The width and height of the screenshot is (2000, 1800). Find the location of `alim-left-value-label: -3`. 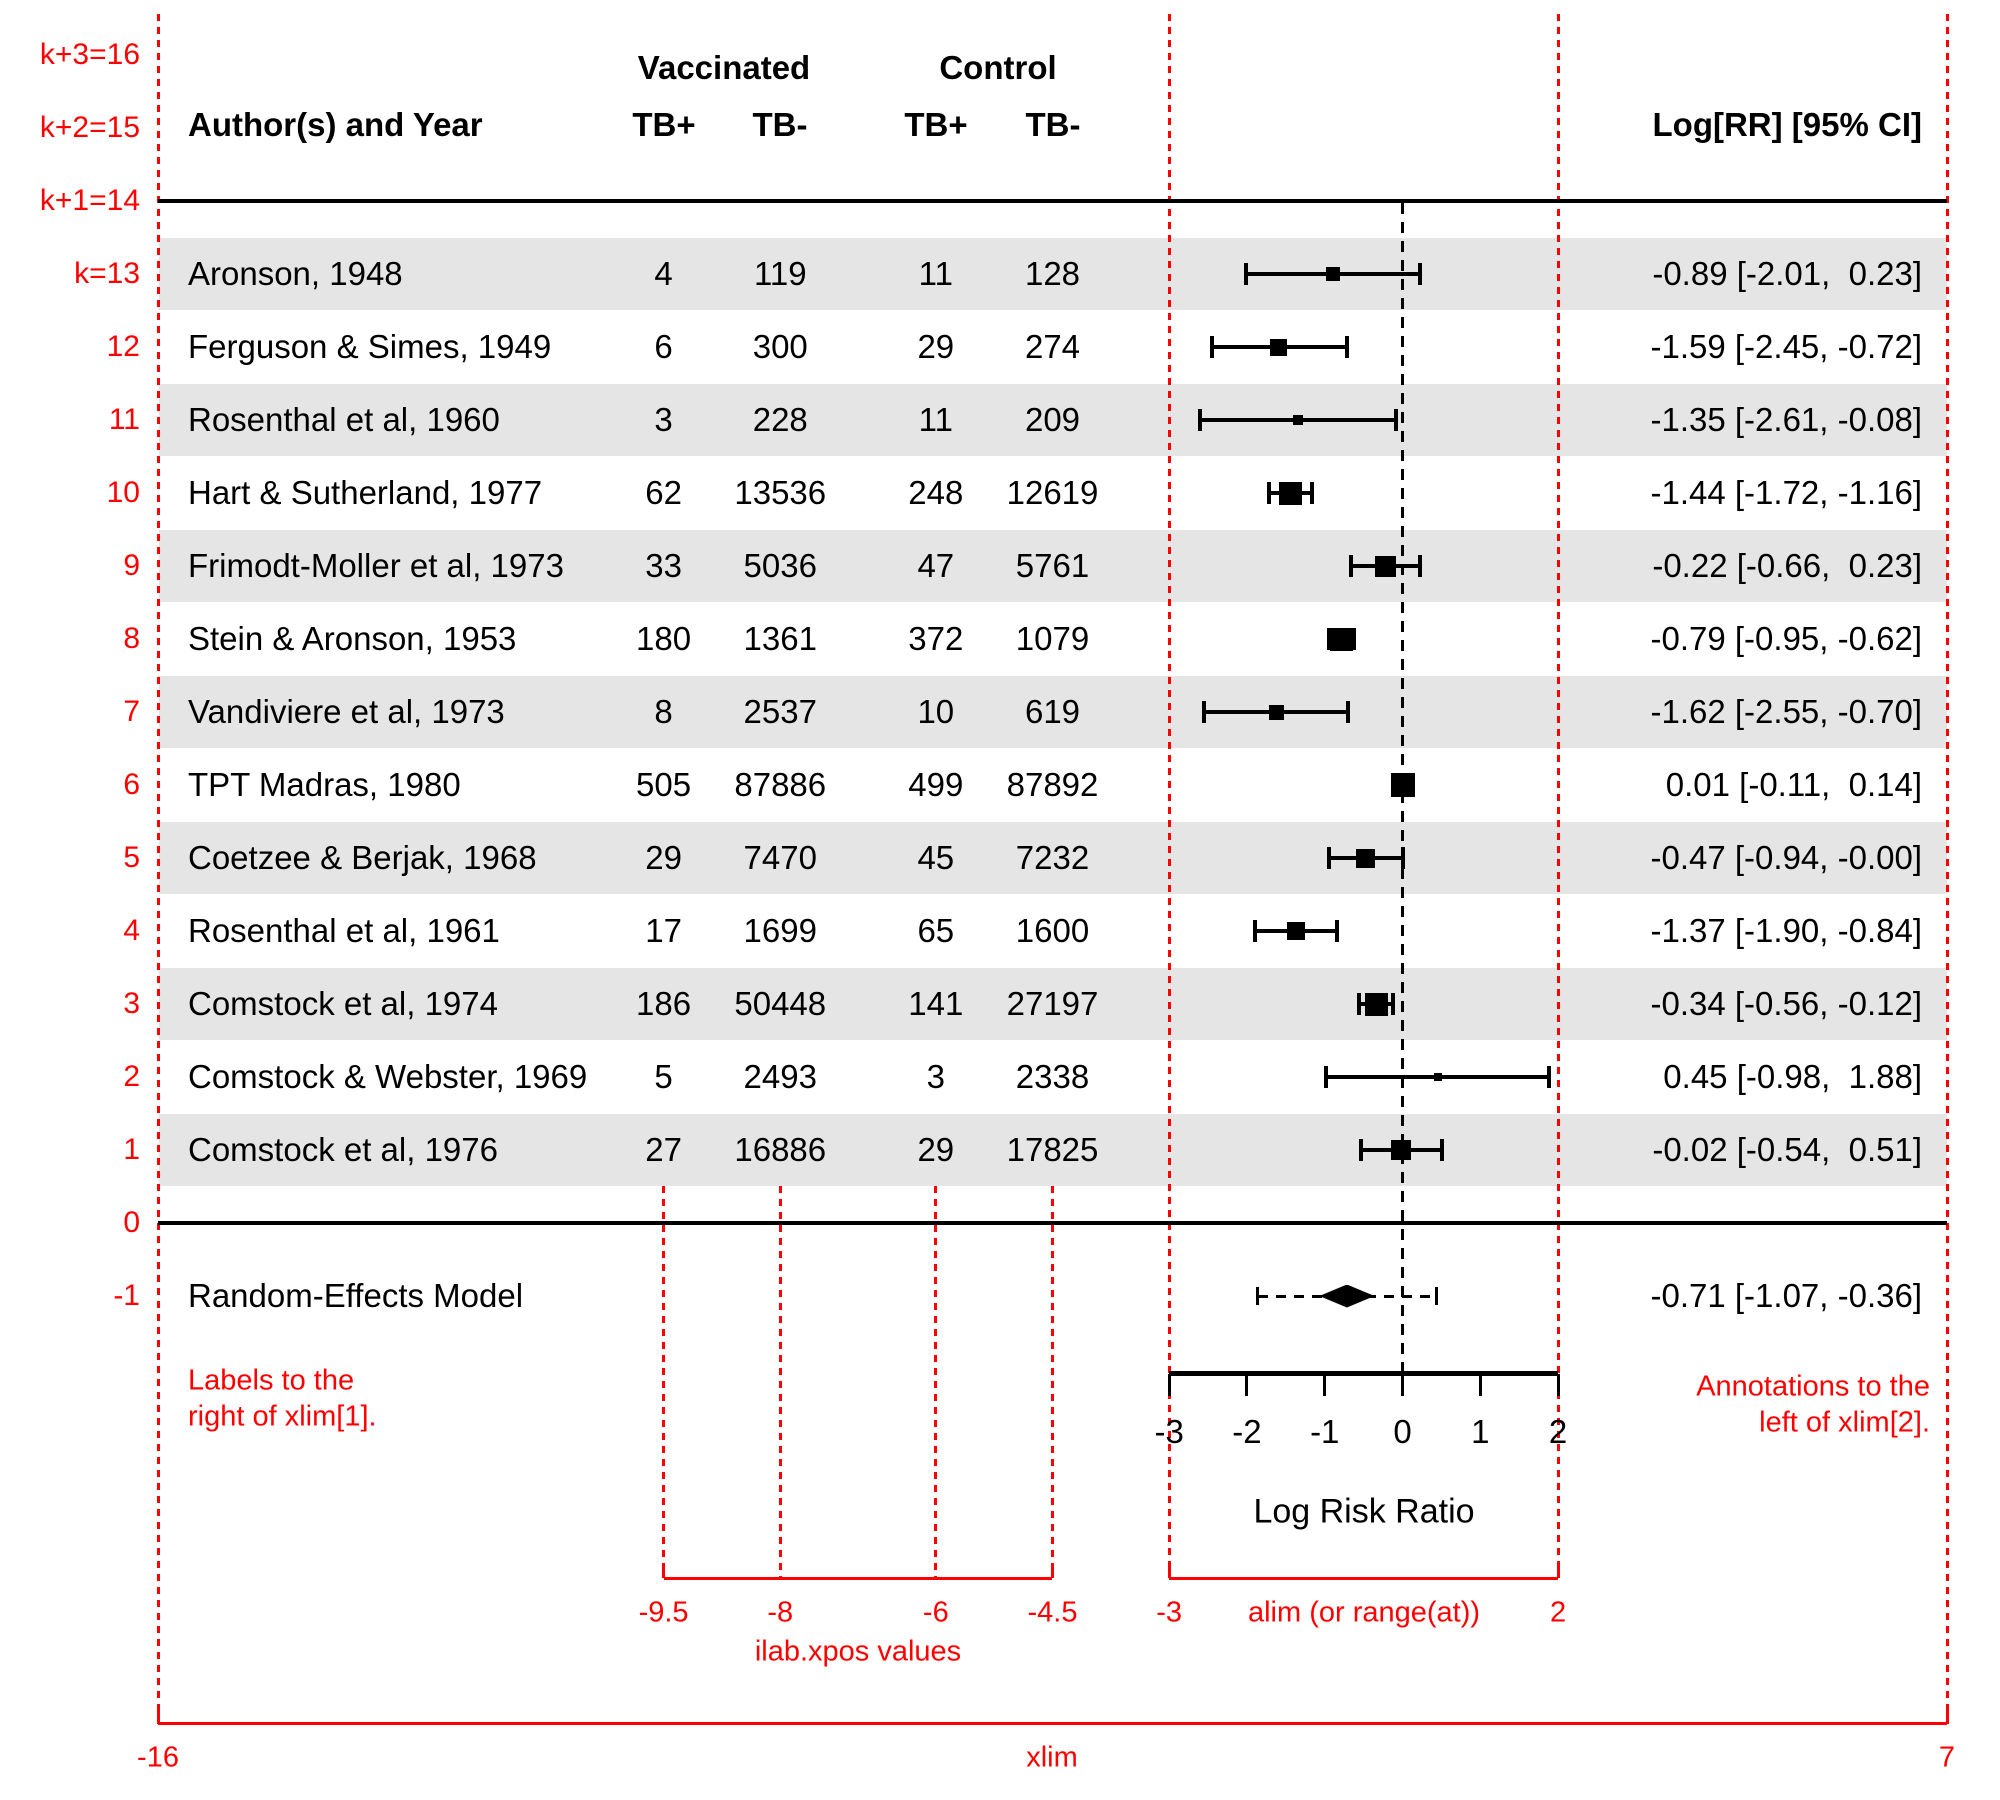

alim-left-value-label: -3 is located at coordinates (1169, 1612).